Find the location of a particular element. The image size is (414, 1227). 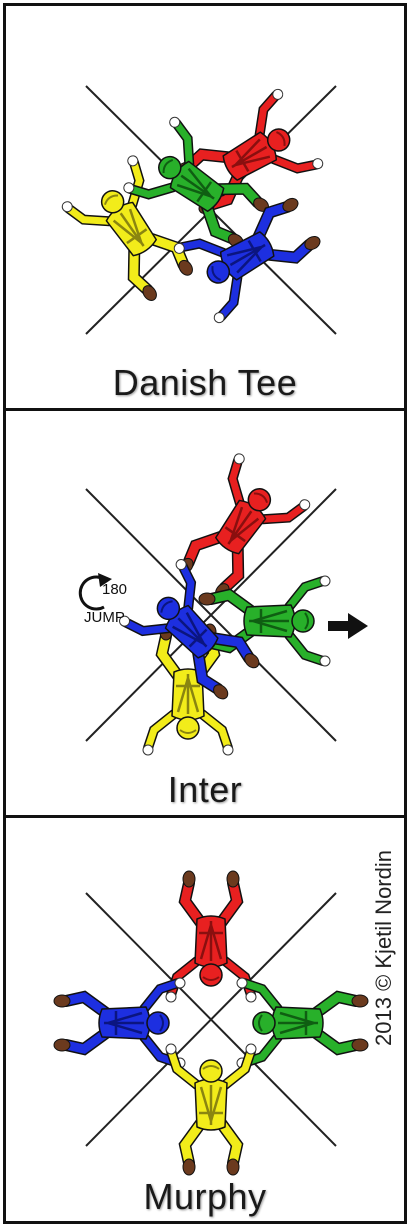

credit-text: 2013 © Kjetil Nordin is located at coordinates (383, 948).